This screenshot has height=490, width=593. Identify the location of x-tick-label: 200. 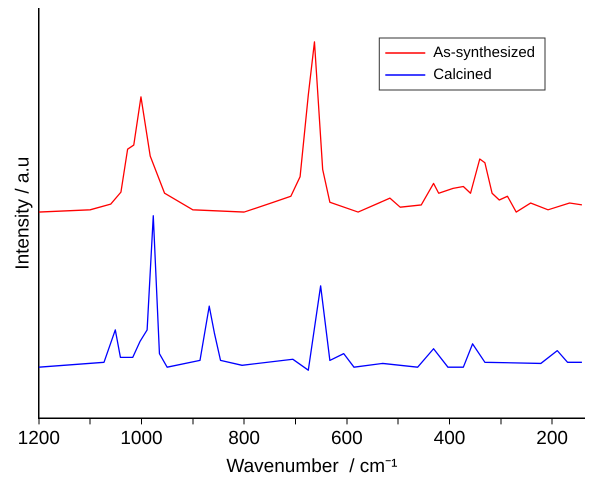
(552, 439).